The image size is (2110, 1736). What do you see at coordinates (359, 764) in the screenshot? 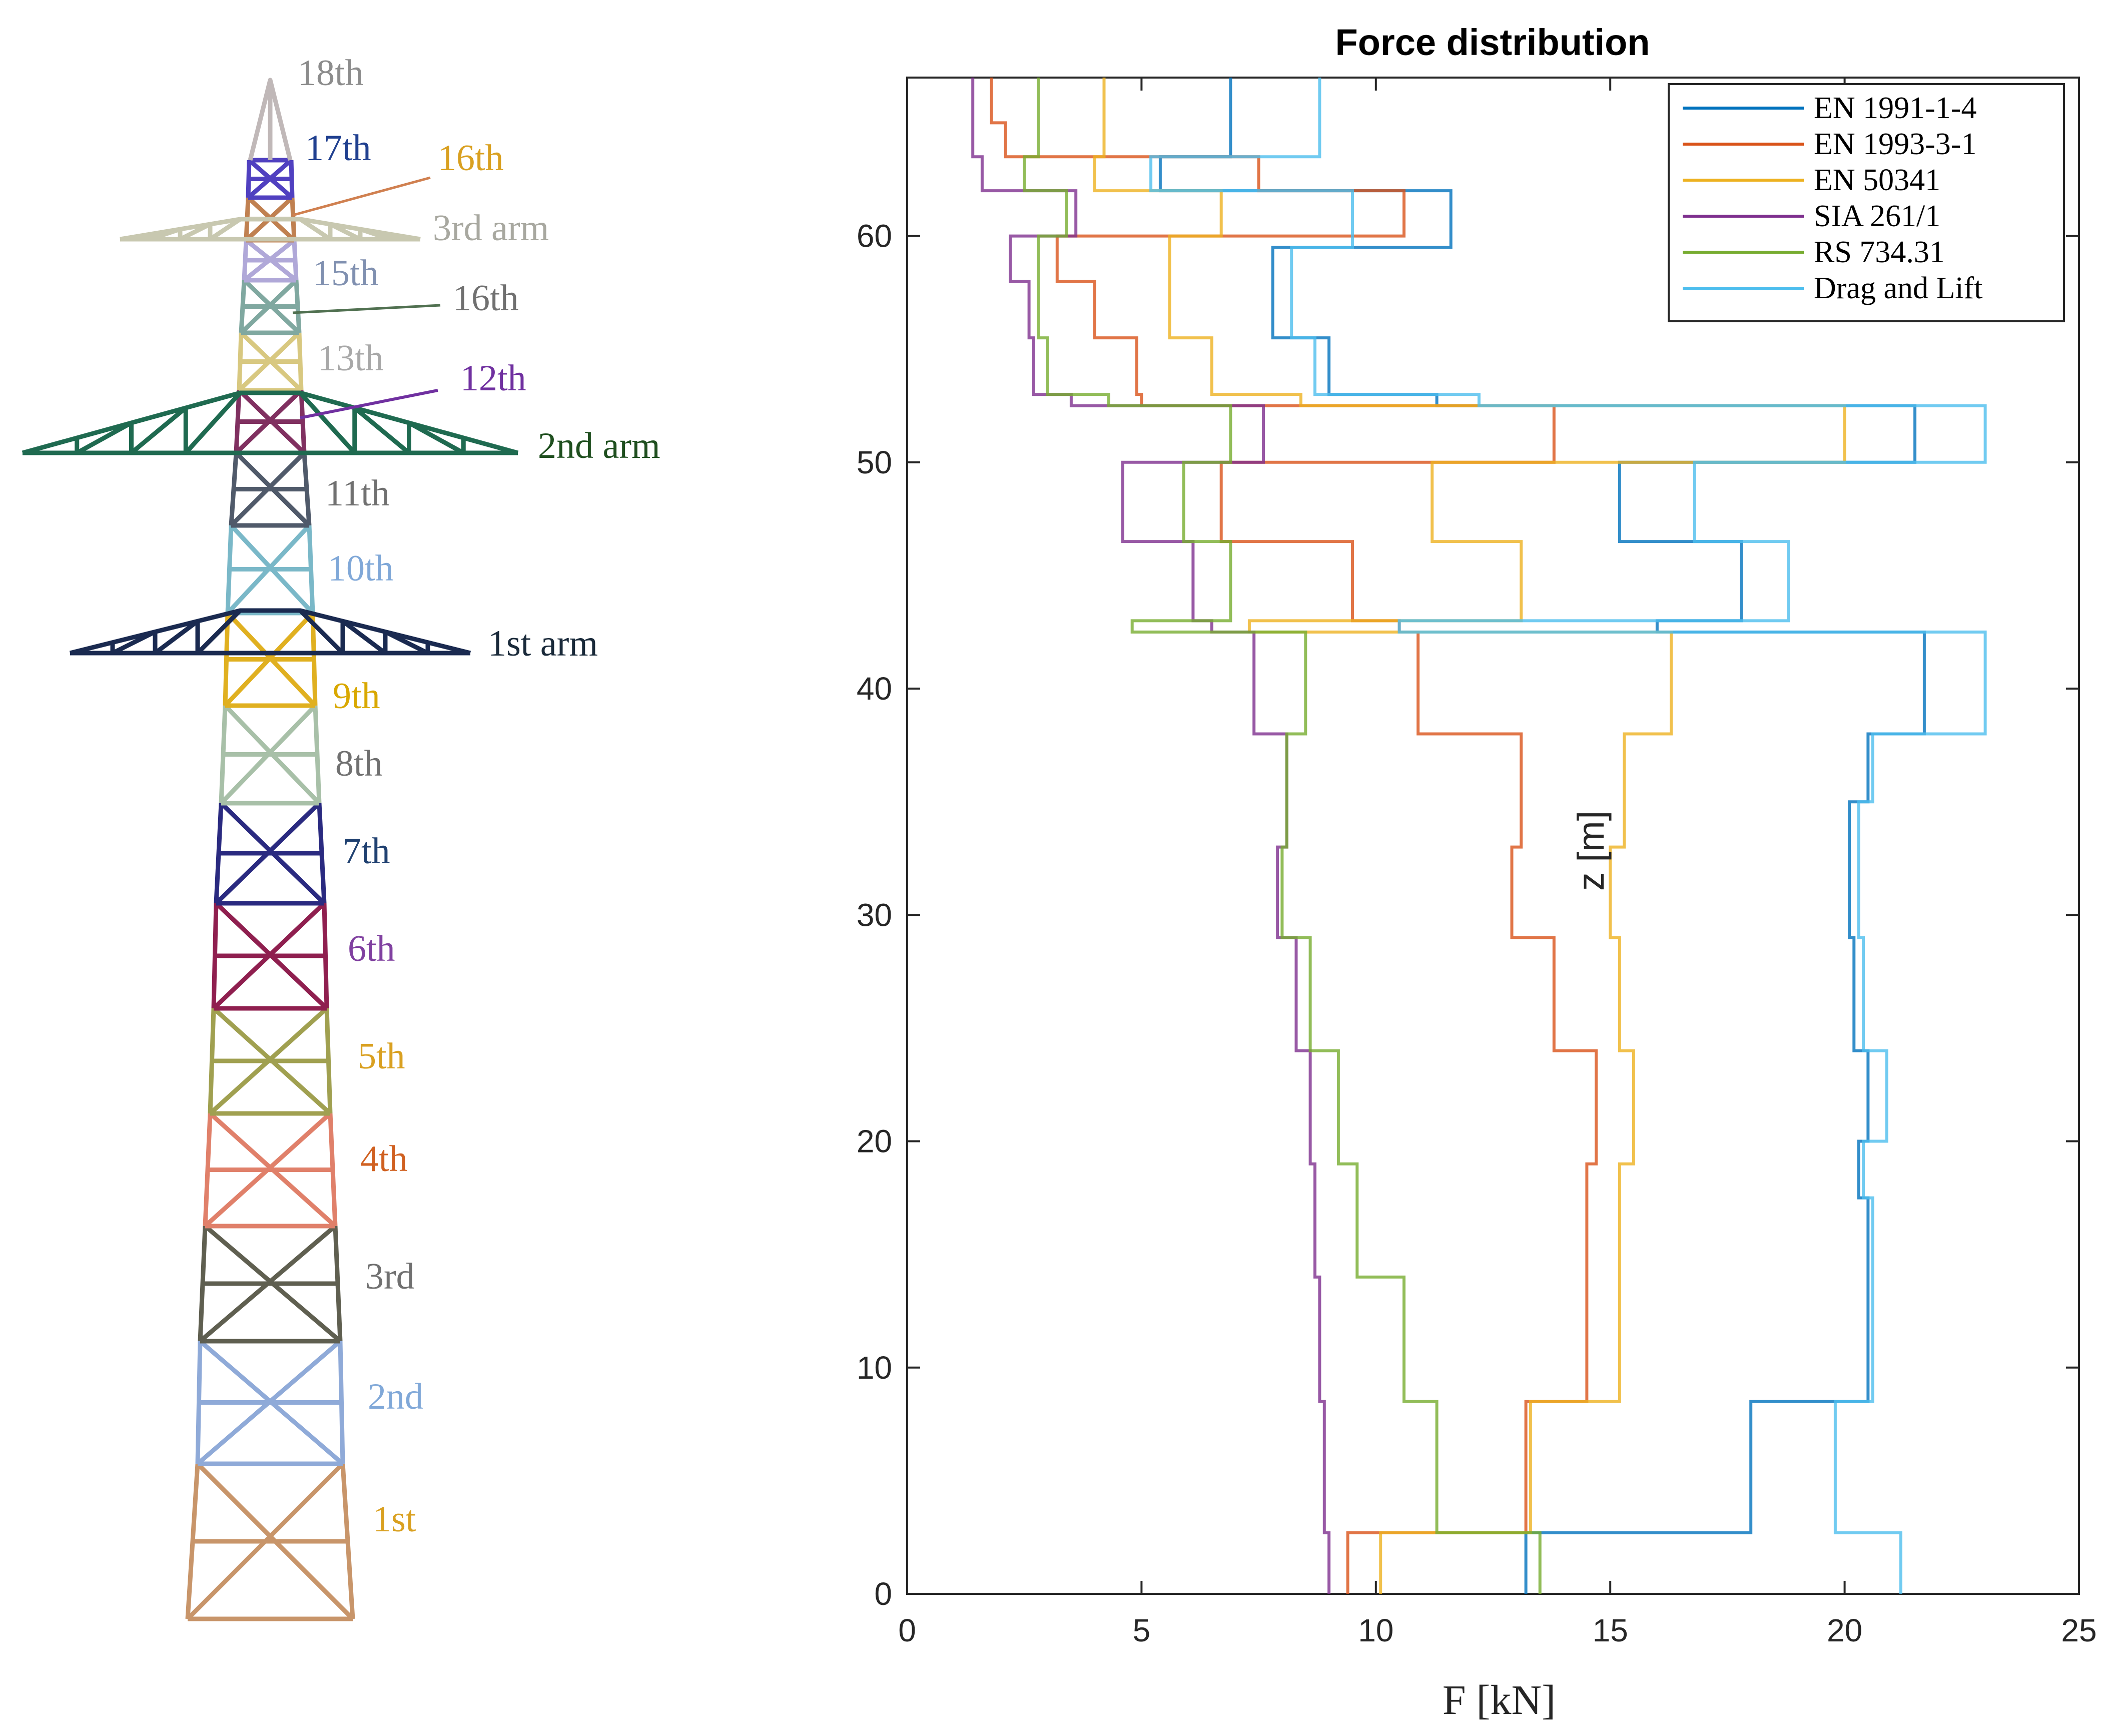
I see `tower-label: 8th` at bounding box center [359, 764].